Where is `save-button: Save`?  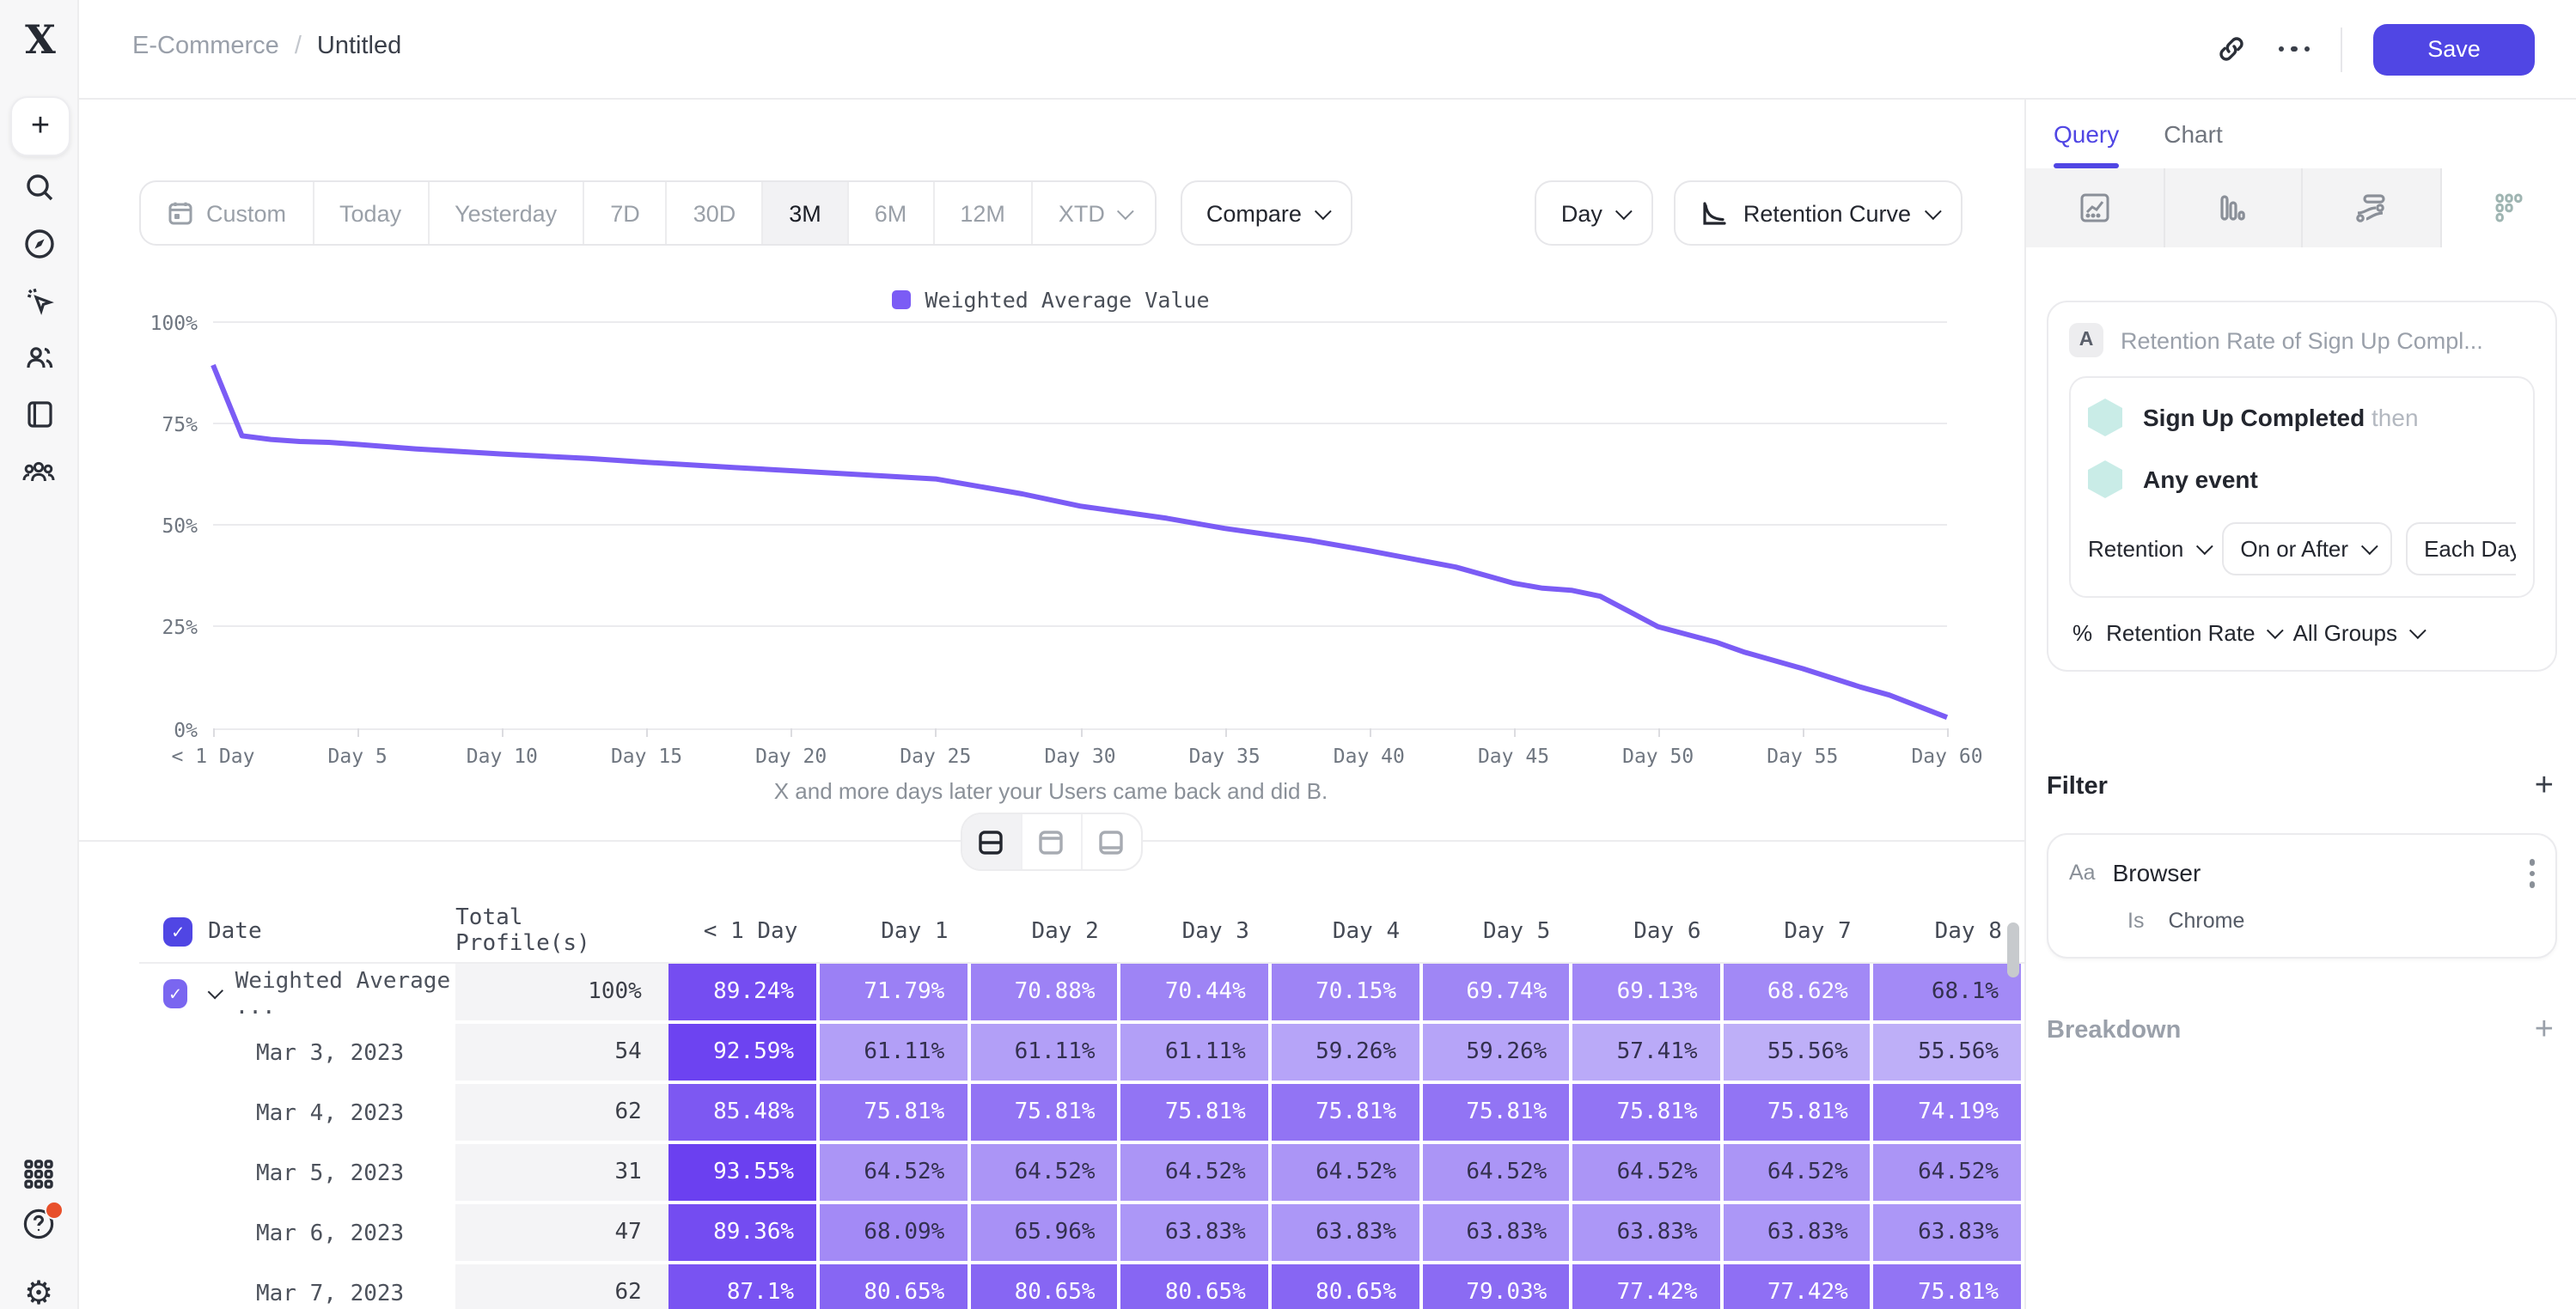
save-button: Save is located at coordinates (2454, 49).